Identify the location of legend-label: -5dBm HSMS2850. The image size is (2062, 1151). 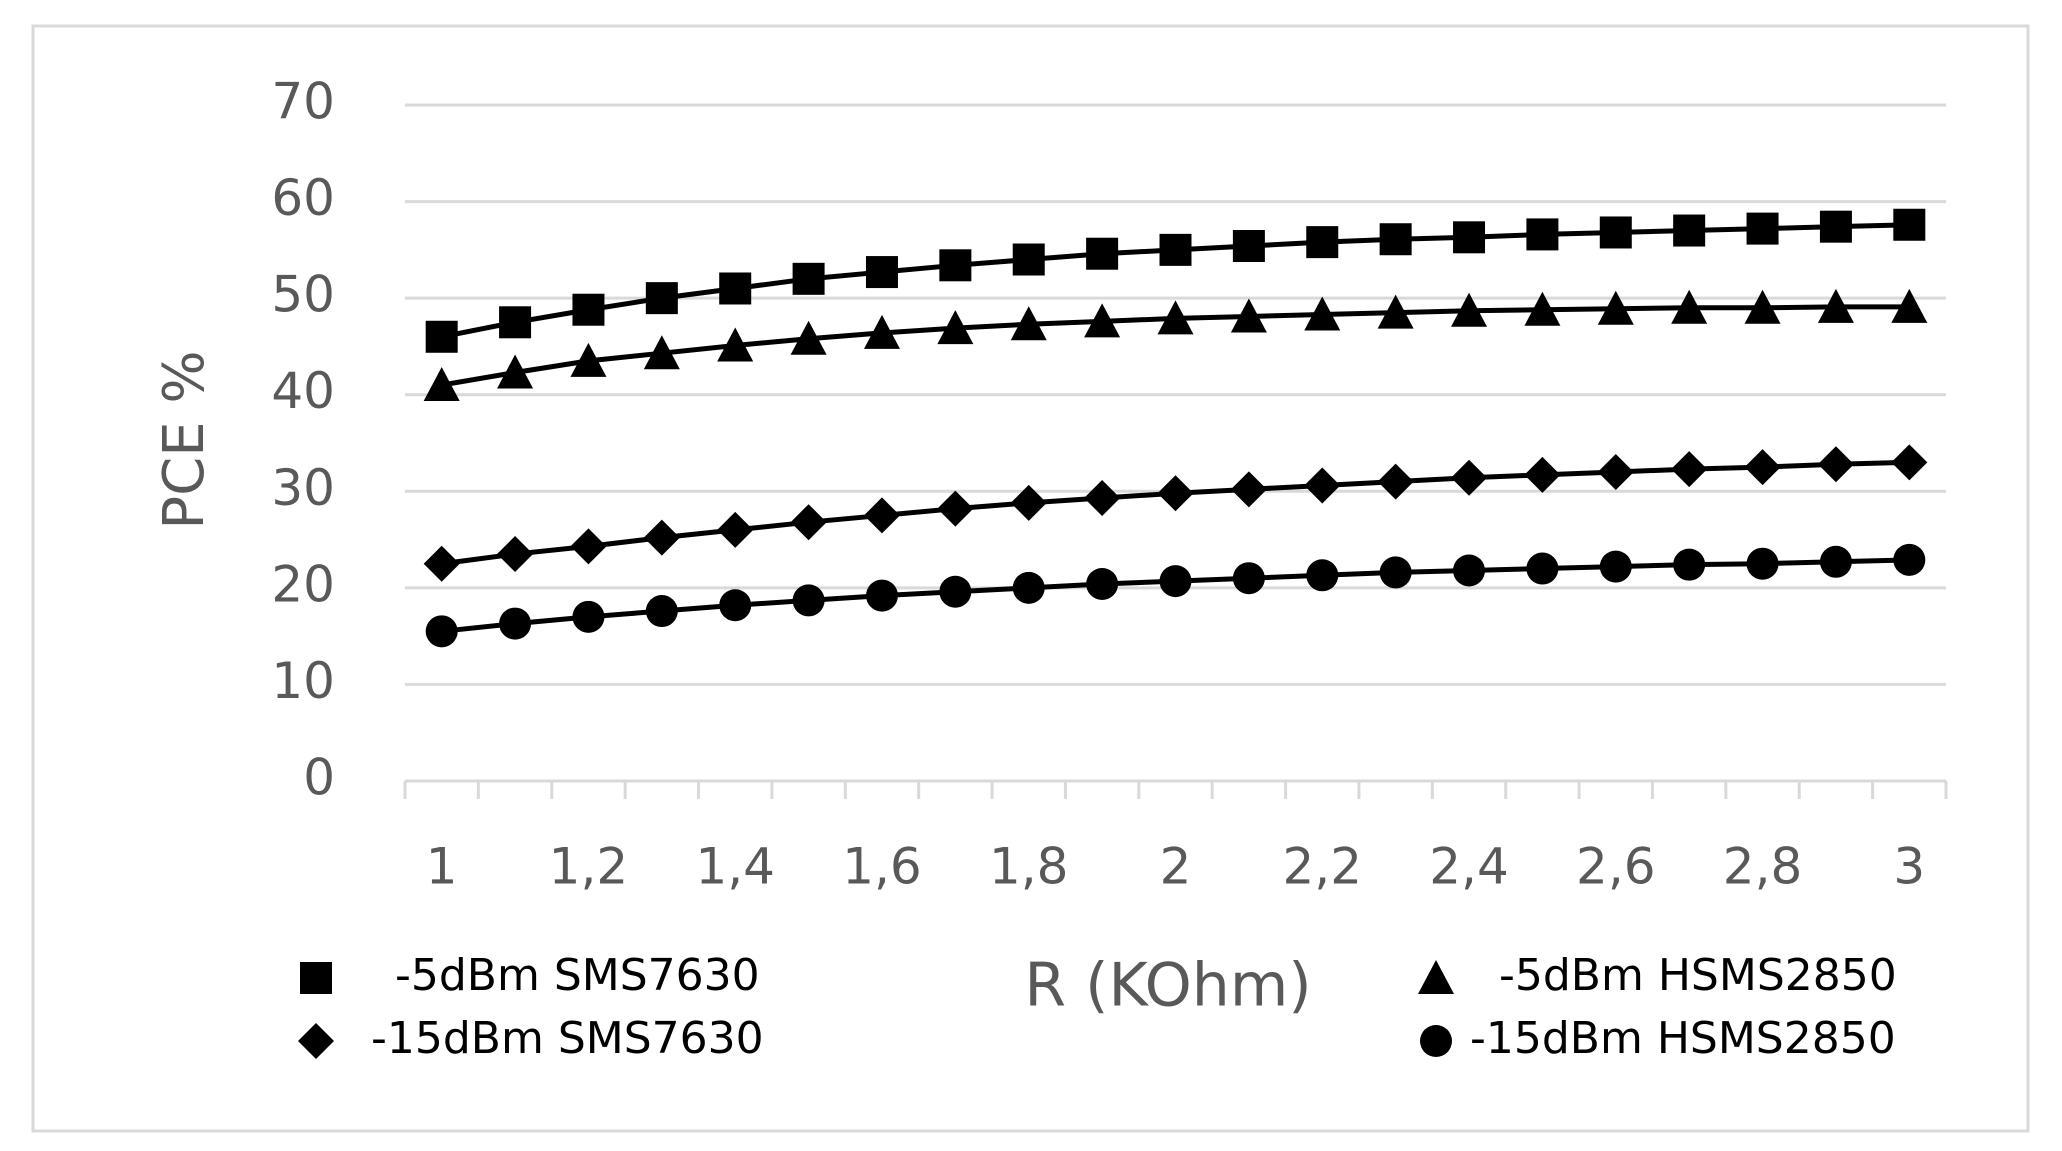
(1698, 975).